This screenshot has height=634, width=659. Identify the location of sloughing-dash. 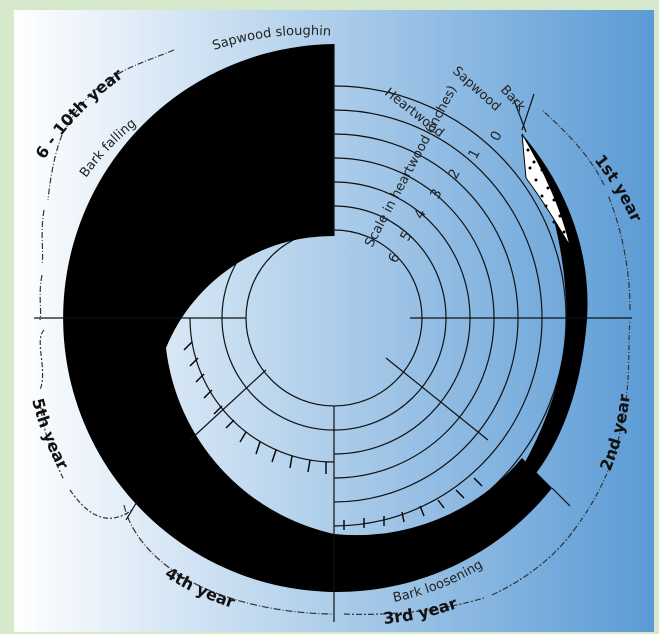
(229, 102).